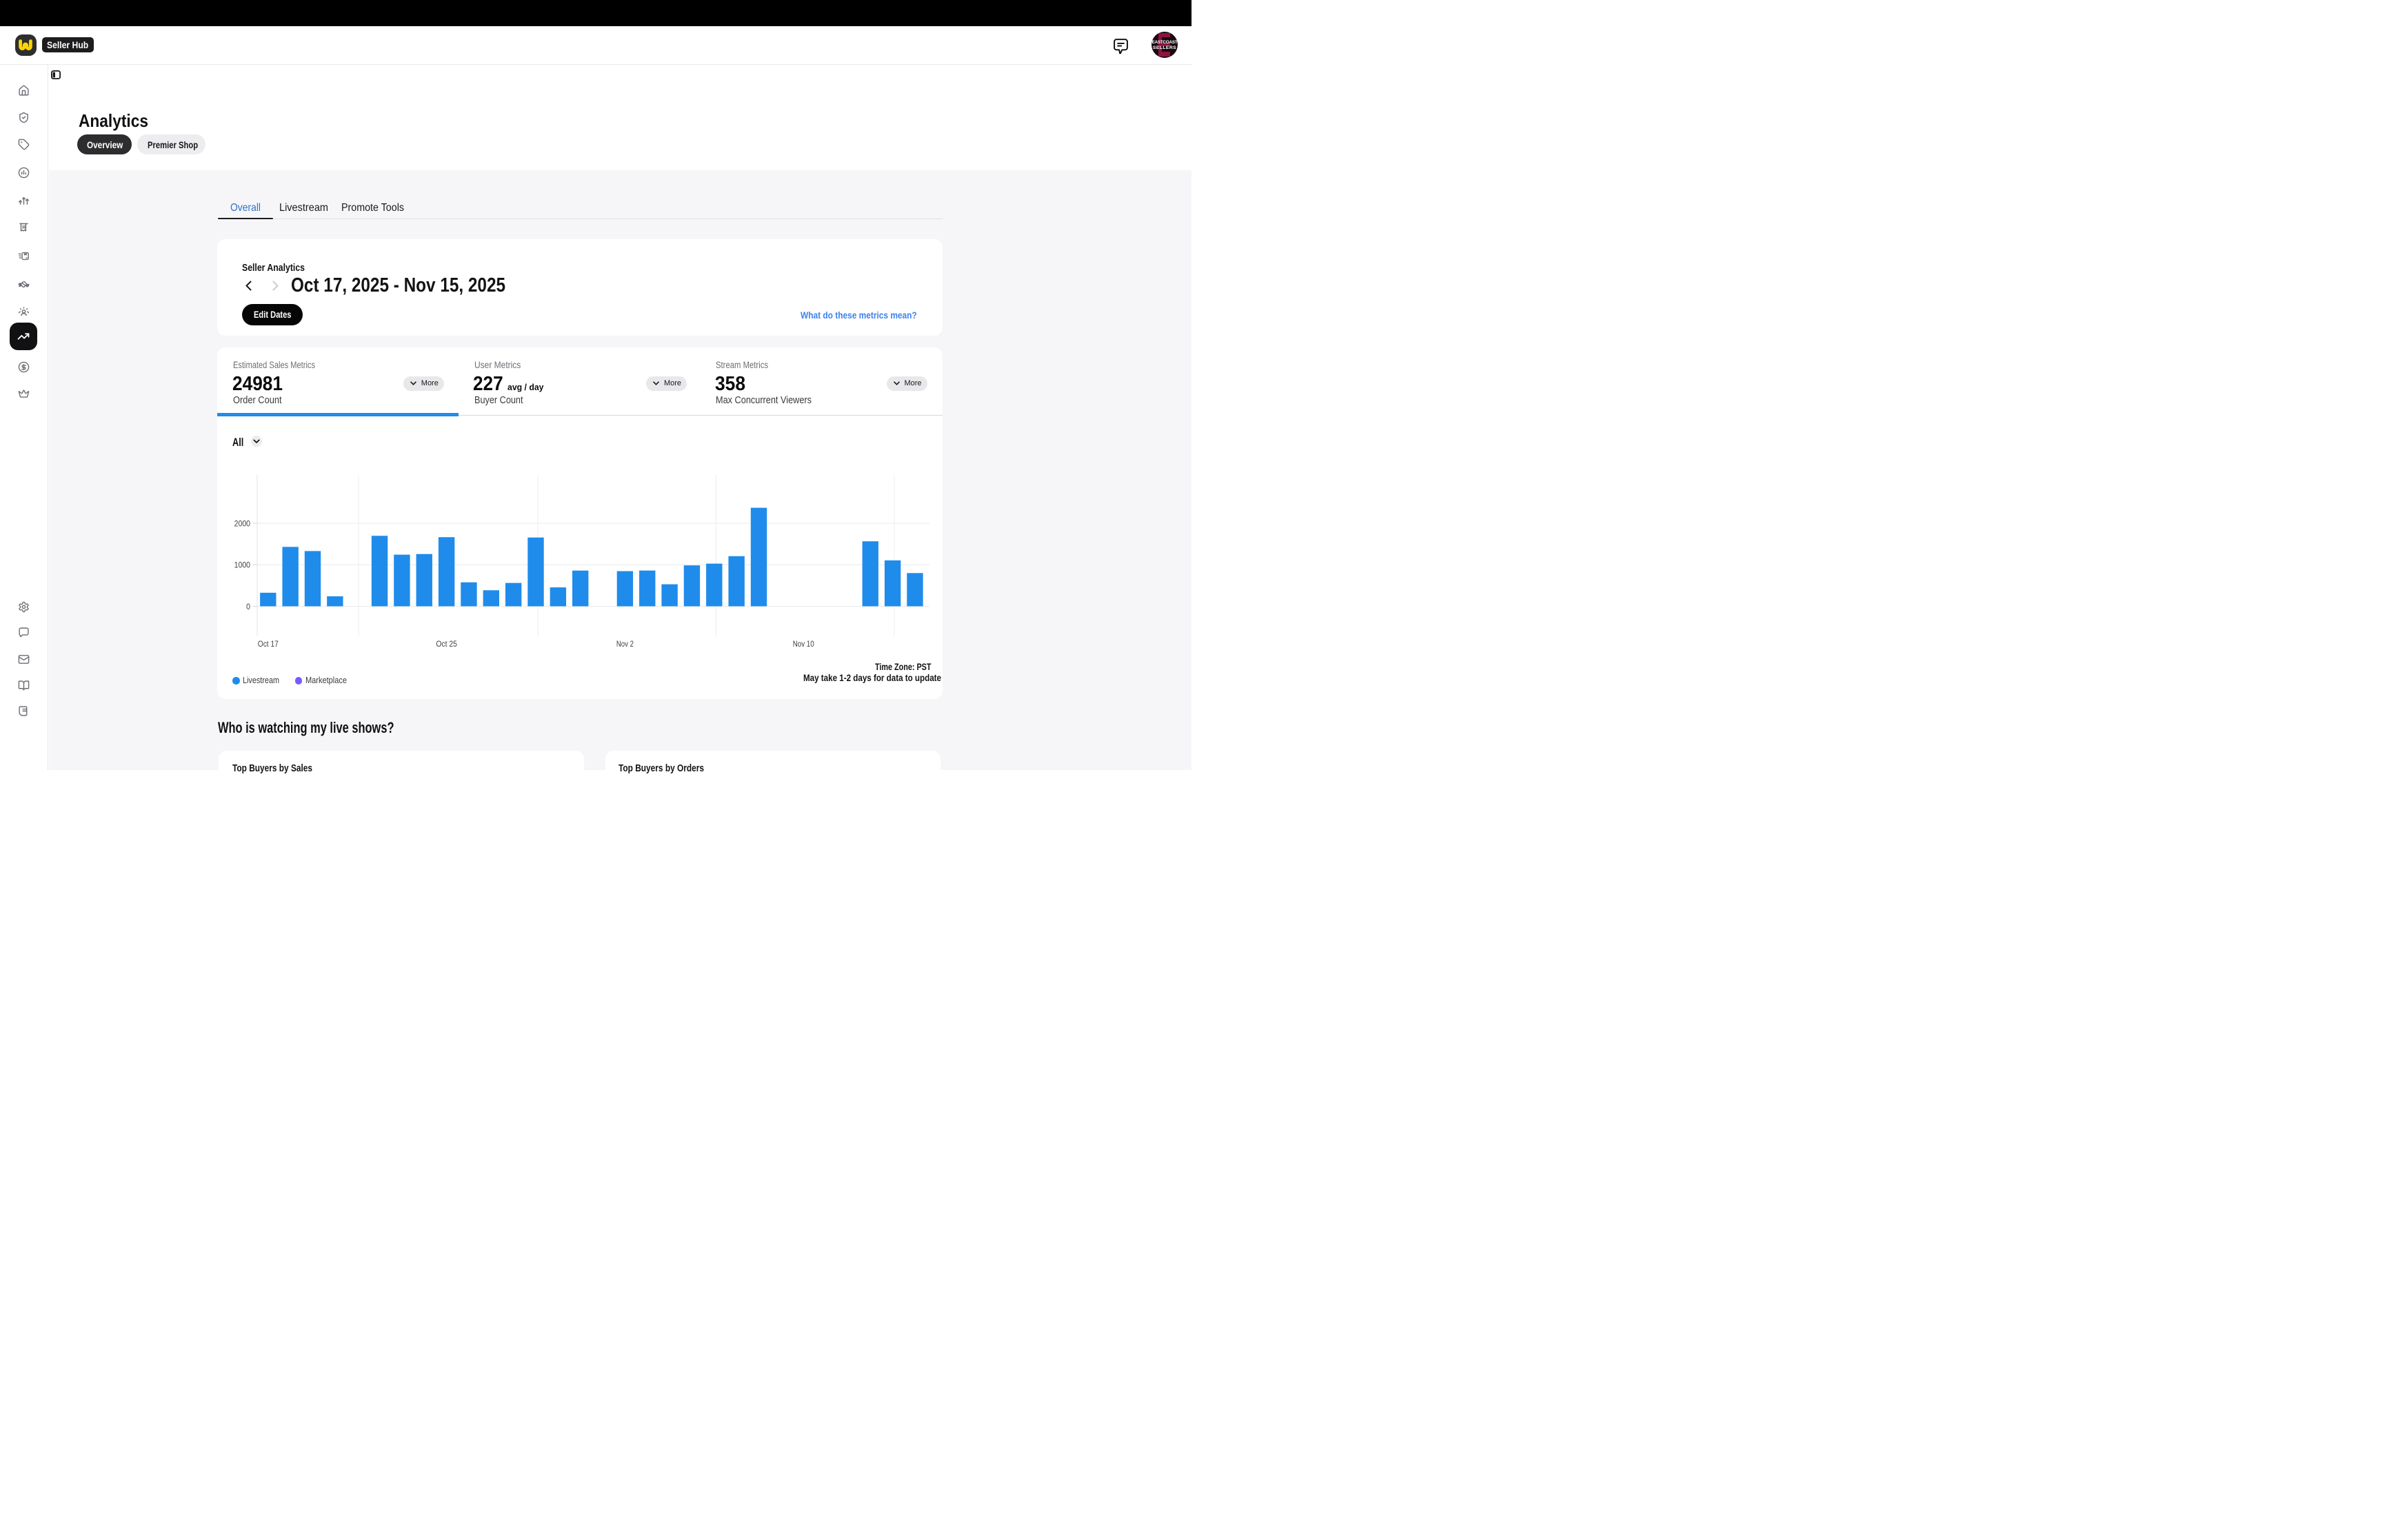 The width and height of the screenshot is (2383, 1540). Describe the element at coordinates (446, 644) in the screenshot. I see `svg-text: Oct 25` at that location.